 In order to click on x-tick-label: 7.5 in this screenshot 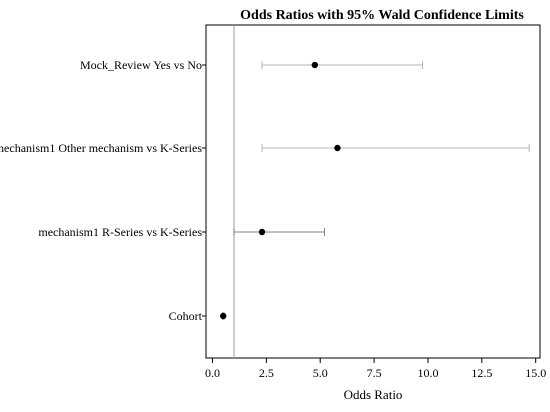, I will do `click(374, 373)`.